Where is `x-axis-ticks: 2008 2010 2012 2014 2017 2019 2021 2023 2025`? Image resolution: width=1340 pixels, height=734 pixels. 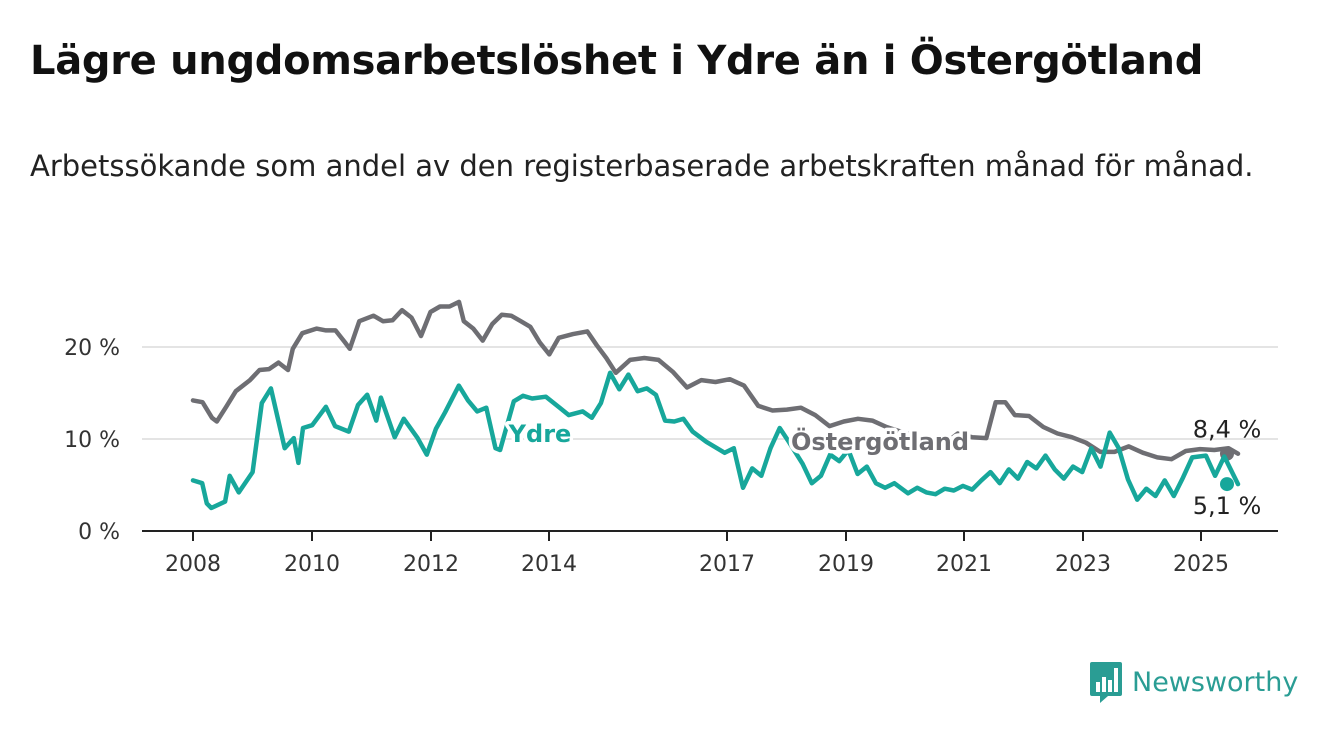 x-axis-ticks: 2008 2010 2012 2014 2017 2019 2021 2023 2025 is located at coordinates (697, 554).